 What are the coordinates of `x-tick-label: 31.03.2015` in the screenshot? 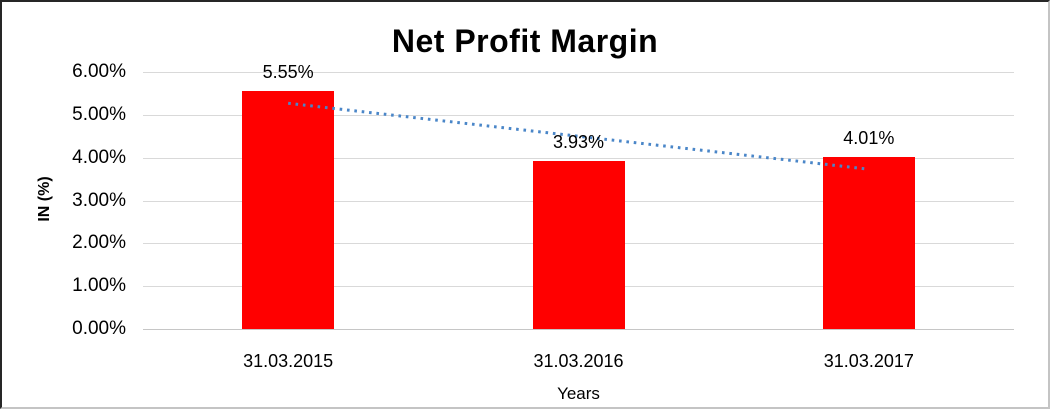 It's located at (288, 361).